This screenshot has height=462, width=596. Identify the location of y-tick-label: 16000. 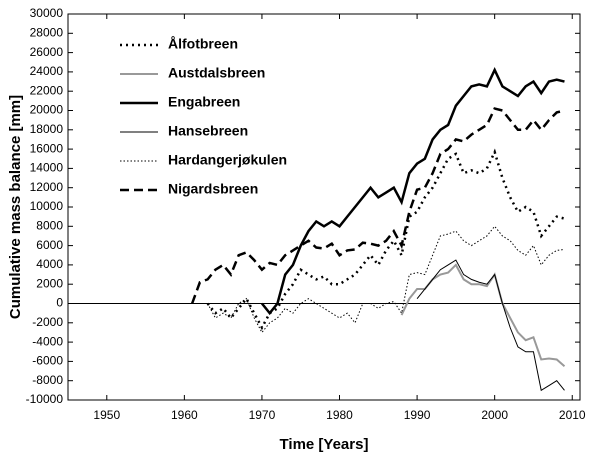
(47, 148).